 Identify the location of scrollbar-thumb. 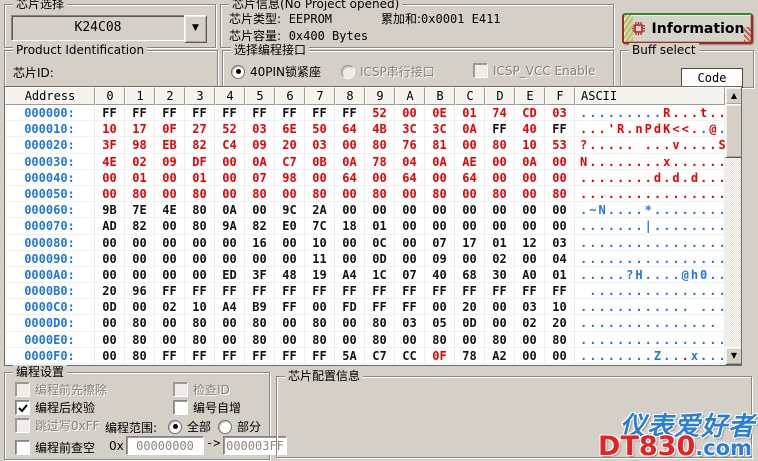
(733, 131).